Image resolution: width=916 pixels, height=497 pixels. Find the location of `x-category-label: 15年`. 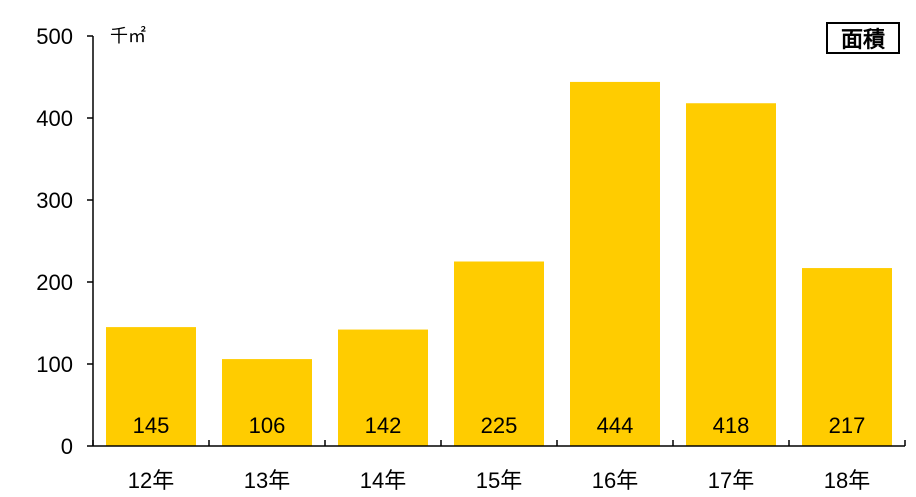

x-category-label: 15年 is located at coordinates (499, 480).